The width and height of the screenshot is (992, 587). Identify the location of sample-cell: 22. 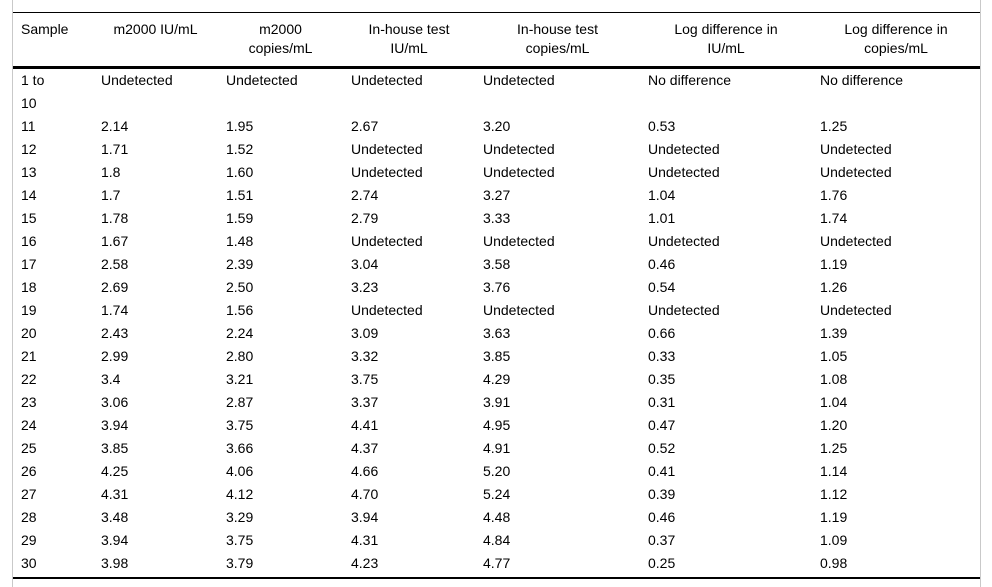
(29, 379).